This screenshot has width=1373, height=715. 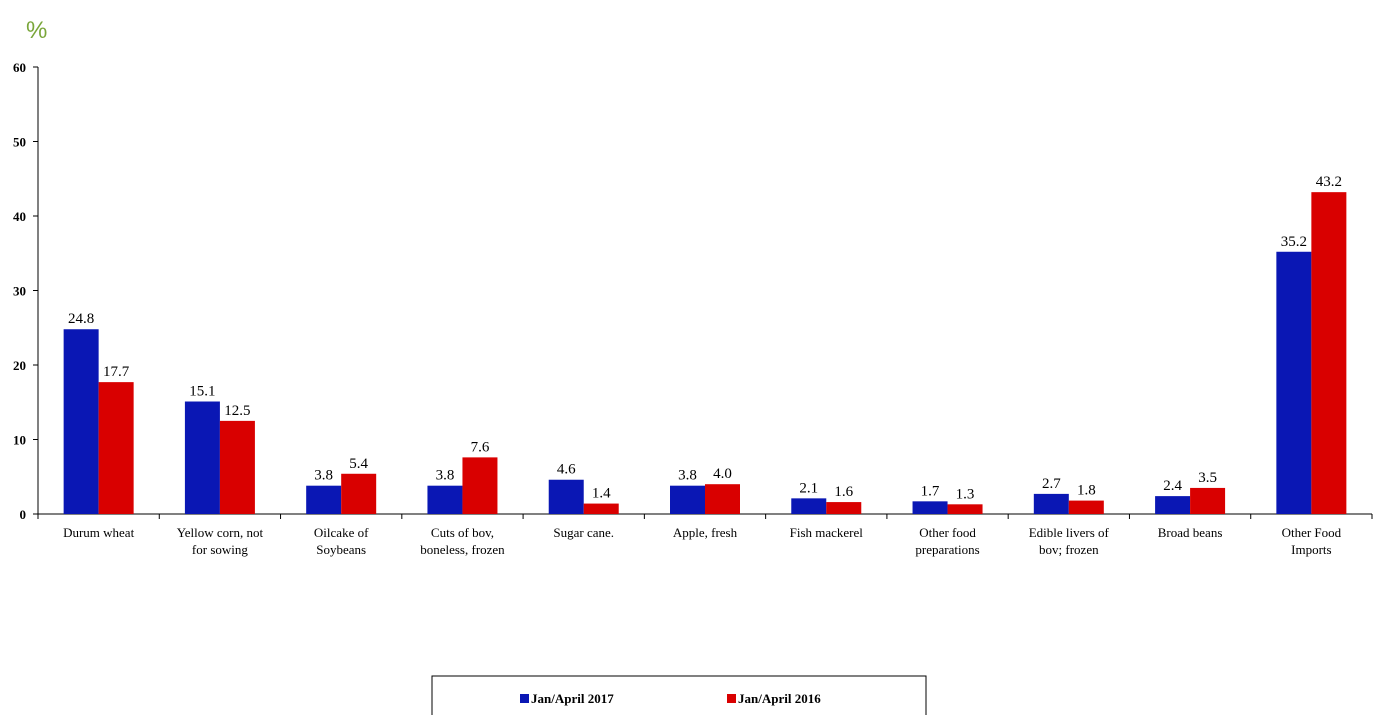 I want to click on category-label-line: Broad beans, so click(x=1190, y=532).